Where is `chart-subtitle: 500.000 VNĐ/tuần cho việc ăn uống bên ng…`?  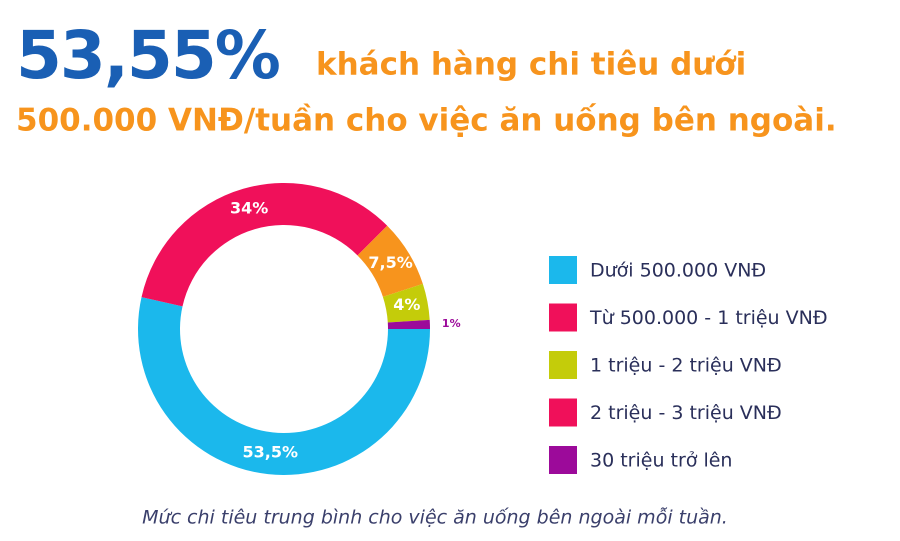
chart-subtitle: 500.000 VNĐ/tuần cho việc ăn uống bên ng… is located at coordinates (426, 121).